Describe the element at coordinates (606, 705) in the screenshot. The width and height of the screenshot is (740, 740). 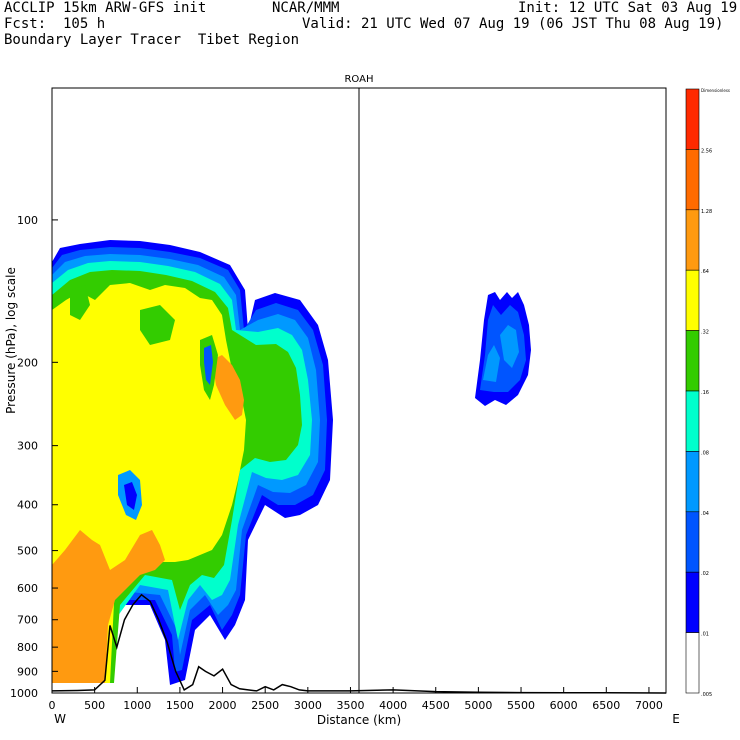
I see `x-tick-label: 6500` at that location.